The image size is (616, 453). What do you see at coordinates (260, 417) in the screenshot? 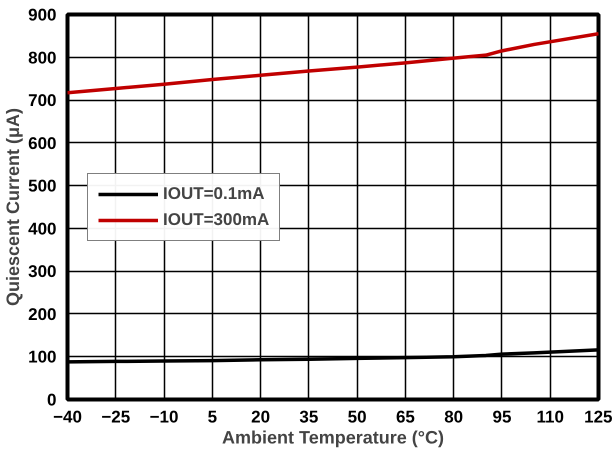
I see `x-tick-label: 20` at bounding box center [260, 417].